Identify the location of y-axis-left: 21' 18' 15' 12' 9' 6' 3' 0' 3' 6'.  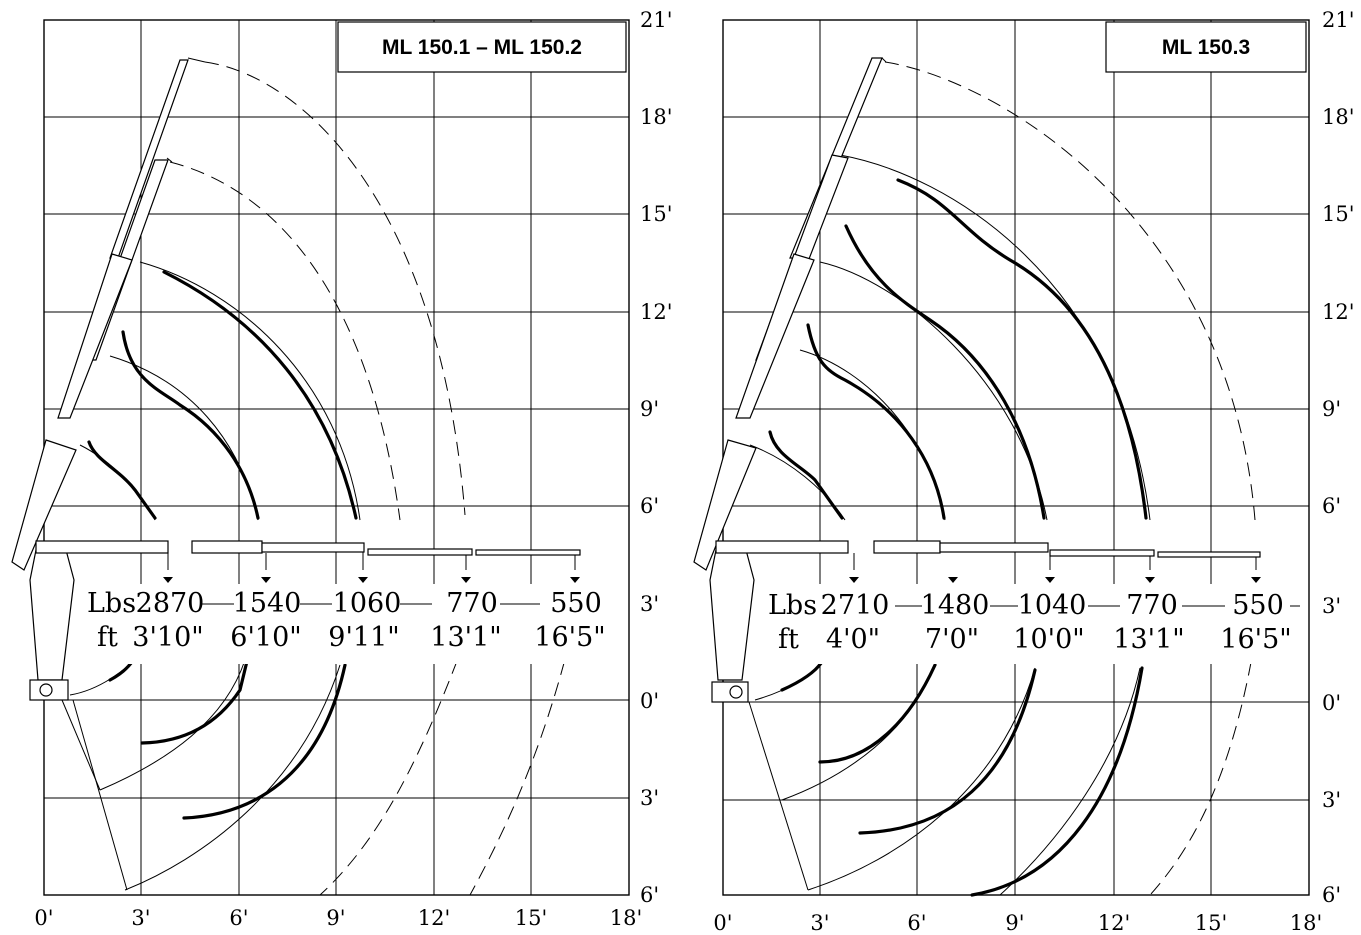
(656, 457).